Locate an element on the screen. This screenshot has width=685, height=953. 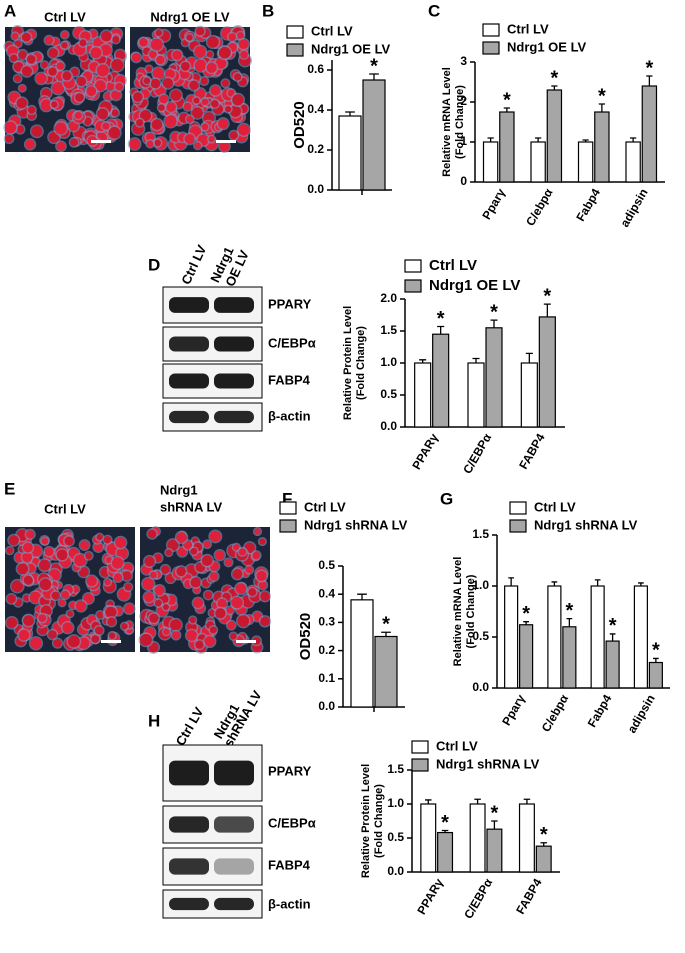
y-axis-label: OD520 is located at coordinates (305, 637).